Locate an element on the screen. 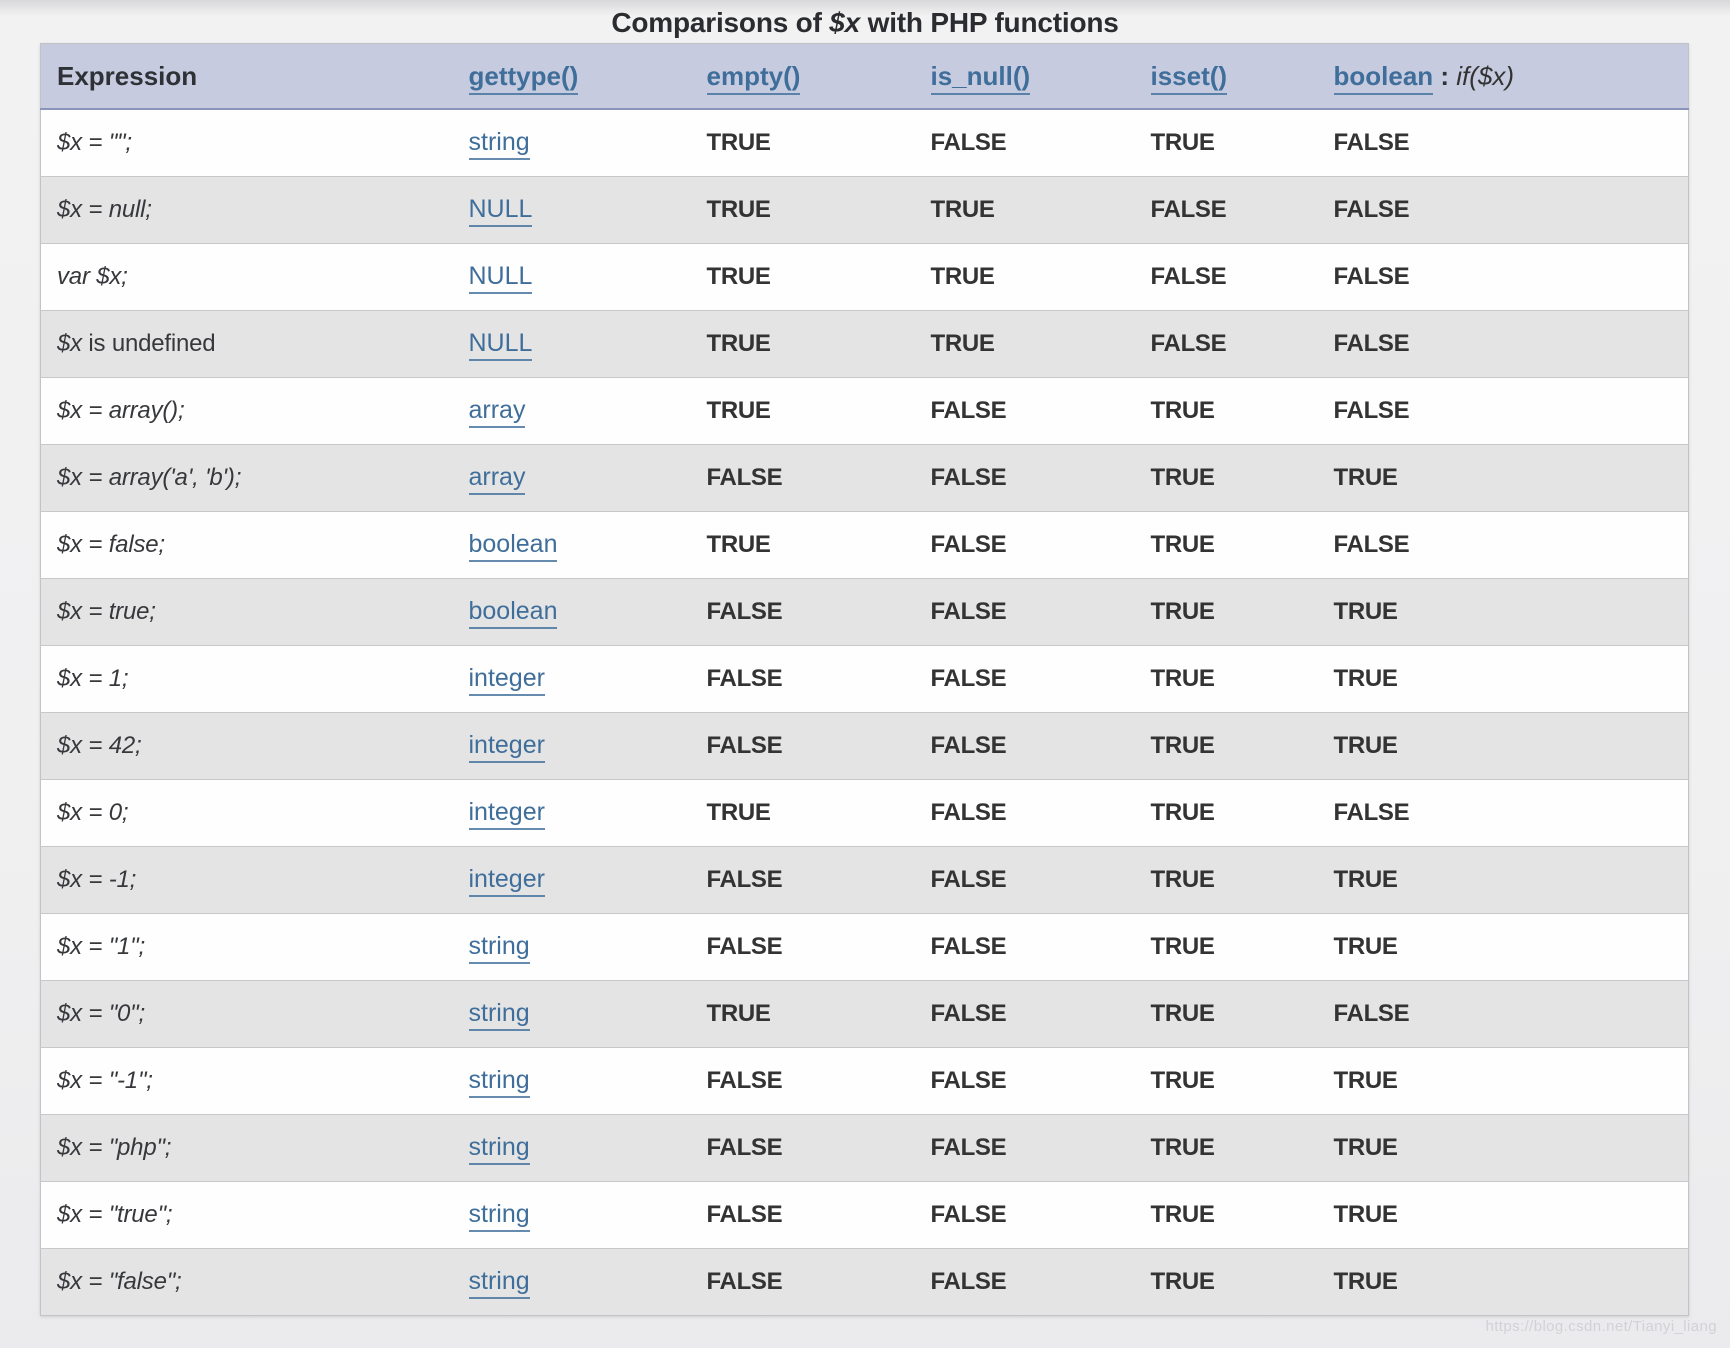 This screenshot has height=1348, width=1730. col-header-isset: isset() is located at coordinates (1242, 76).